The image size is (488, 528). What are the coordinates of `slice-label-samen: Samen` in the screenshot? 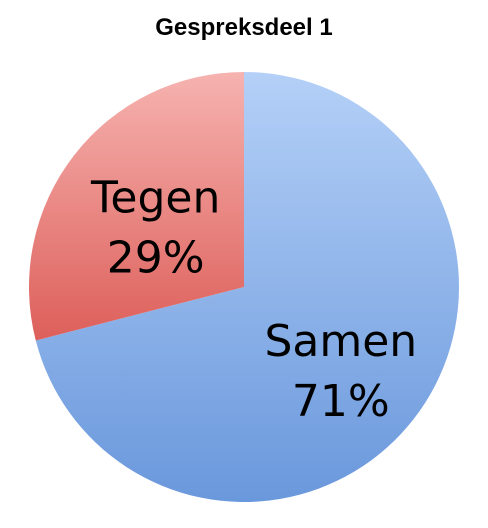 It's located at (340, 341).